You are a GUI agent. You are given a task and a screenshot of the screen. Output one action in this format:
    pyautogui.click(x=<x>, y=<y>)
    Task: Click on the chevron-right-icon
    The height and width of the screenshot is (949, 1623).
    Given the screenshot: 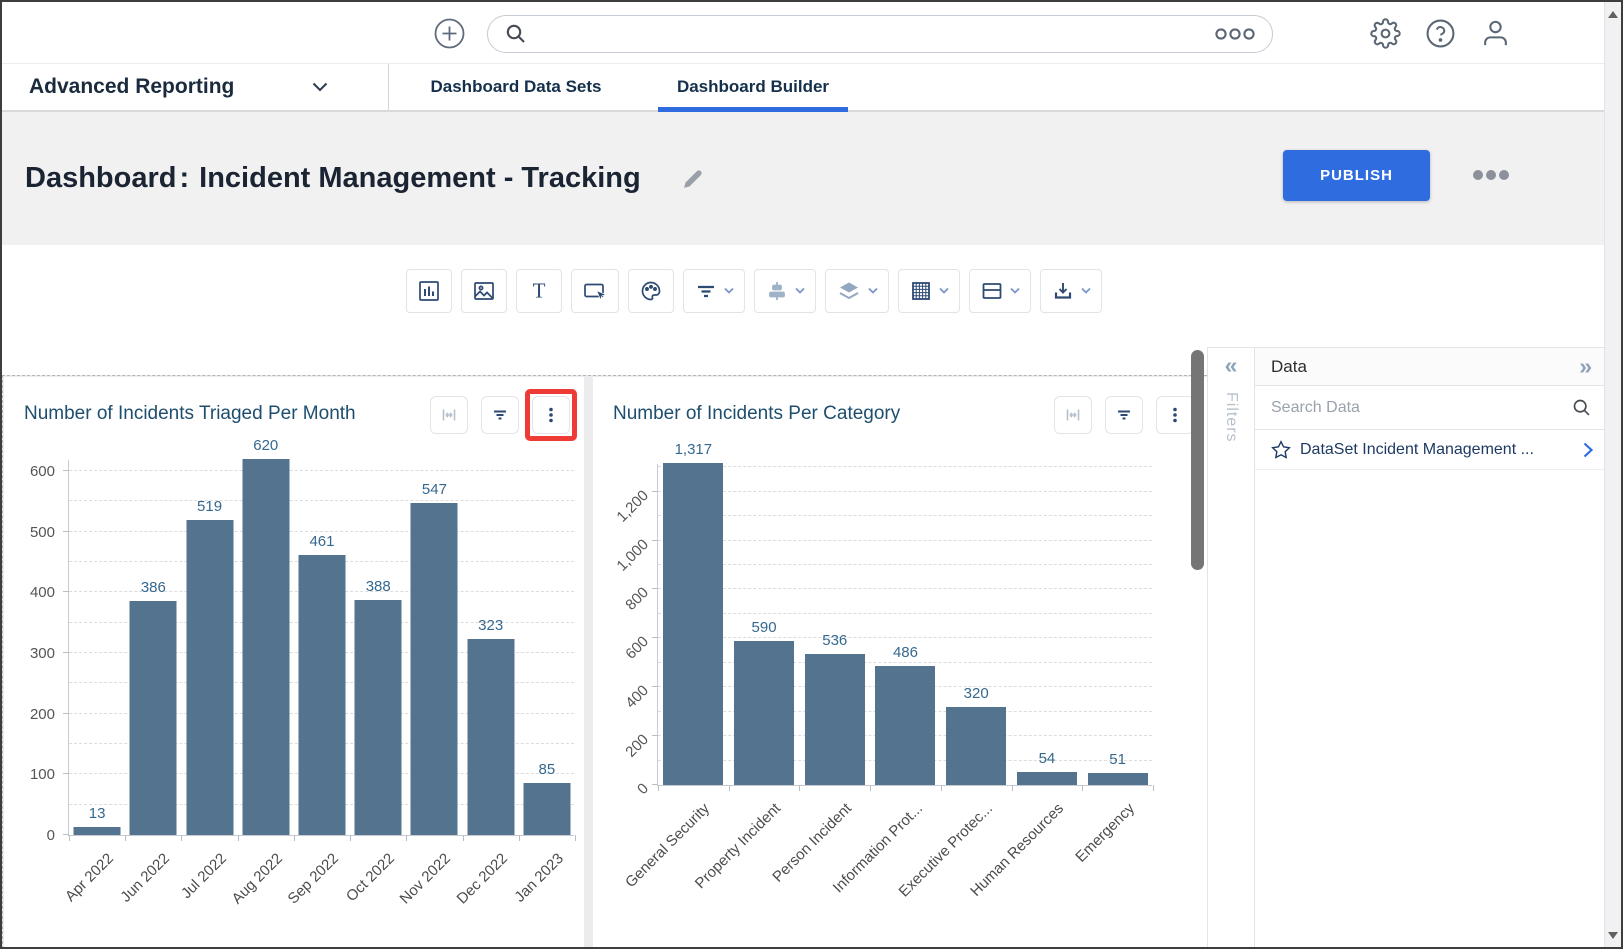 What is the action you would take?
    pyautogui.click(x=1588, y=450)
    